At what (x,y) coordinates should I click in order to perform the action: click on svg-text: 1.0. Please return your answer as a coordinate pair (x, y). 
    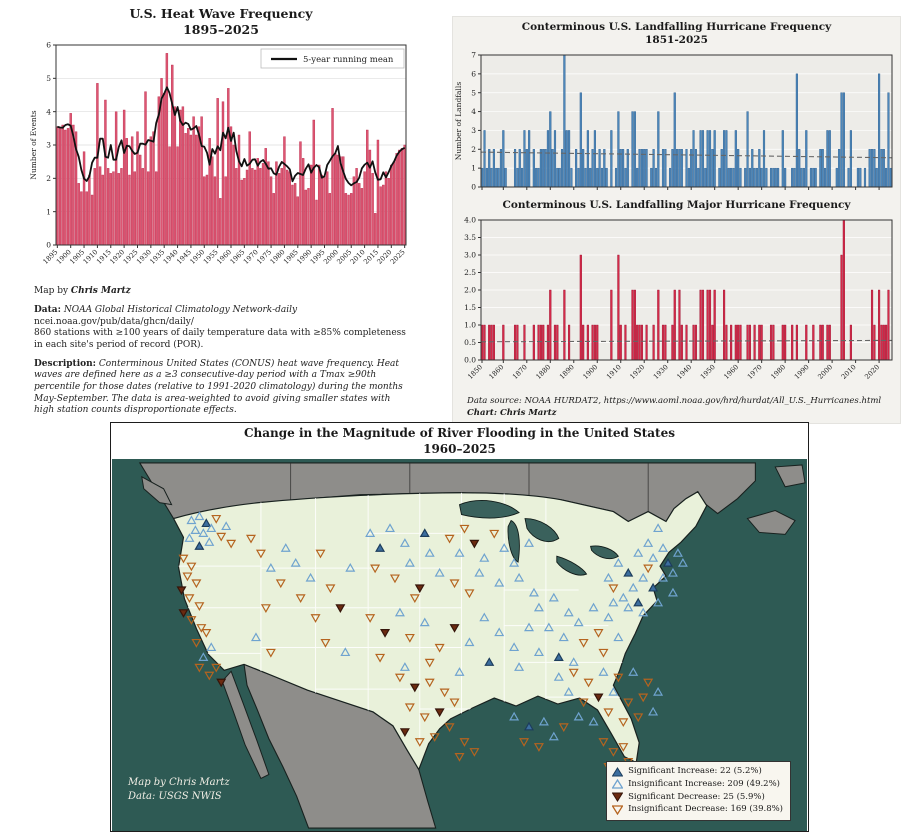
    Looking at the image, I should click on (470, 325).